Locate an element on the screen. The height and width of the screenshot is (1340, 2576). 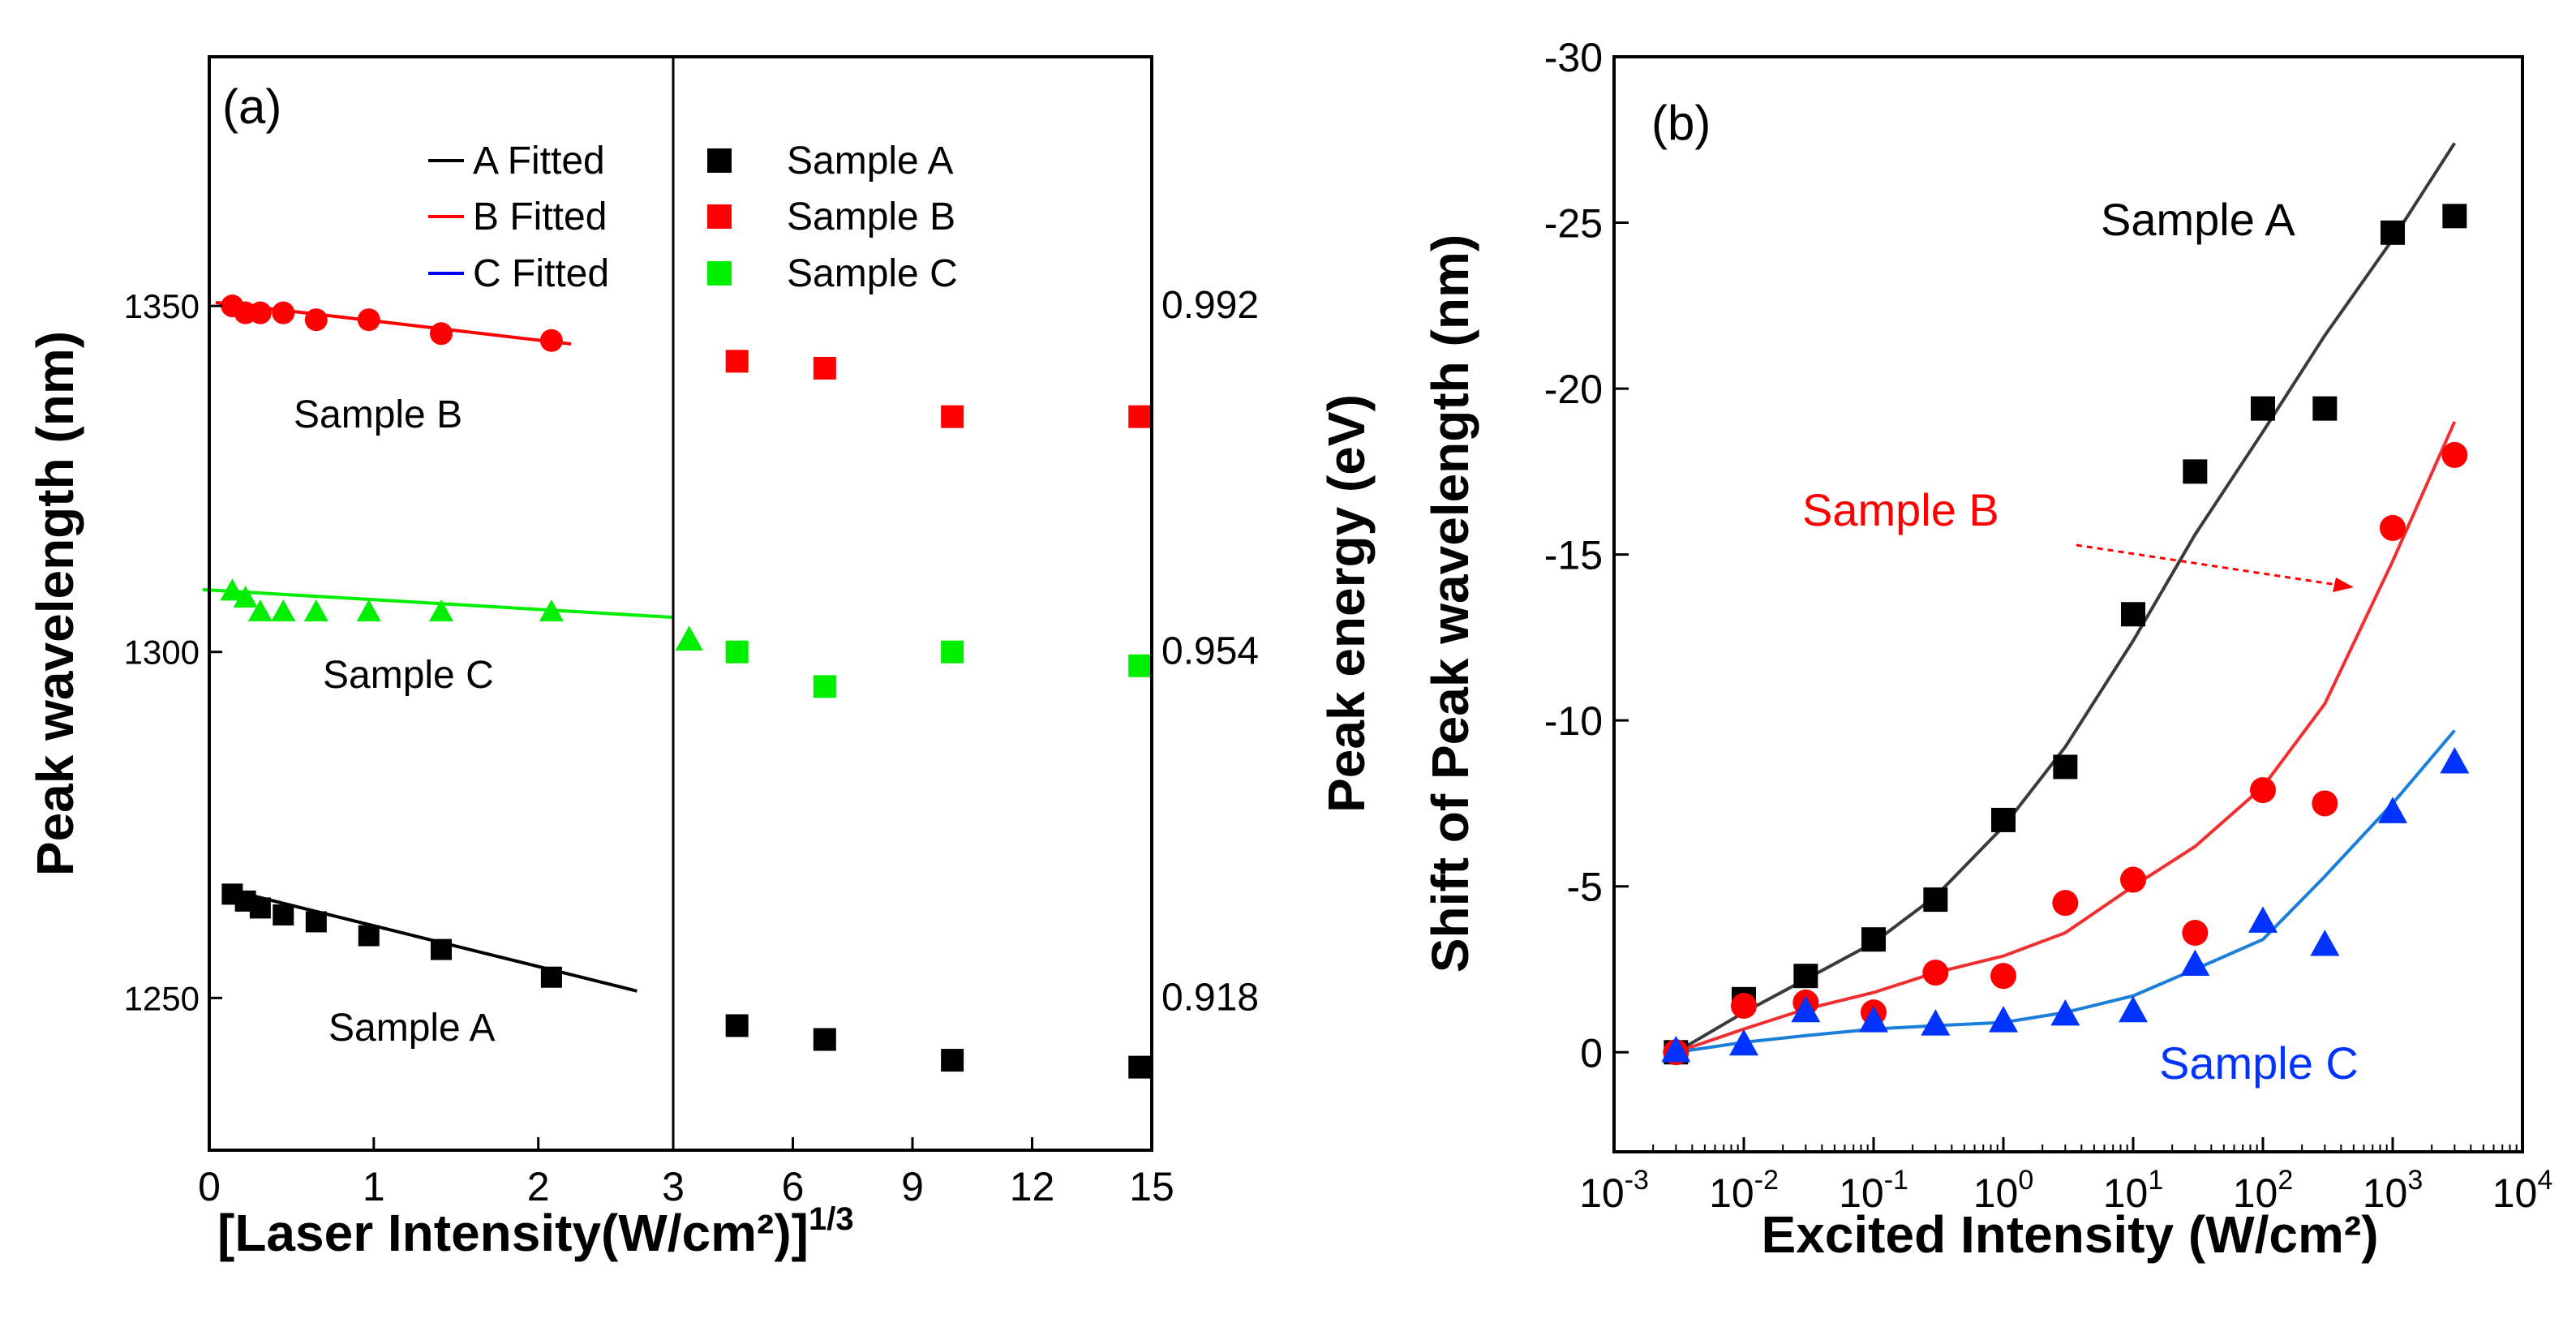
y-tick-label-a-right-1: 0.954 is located at coordinates (1210, 651).